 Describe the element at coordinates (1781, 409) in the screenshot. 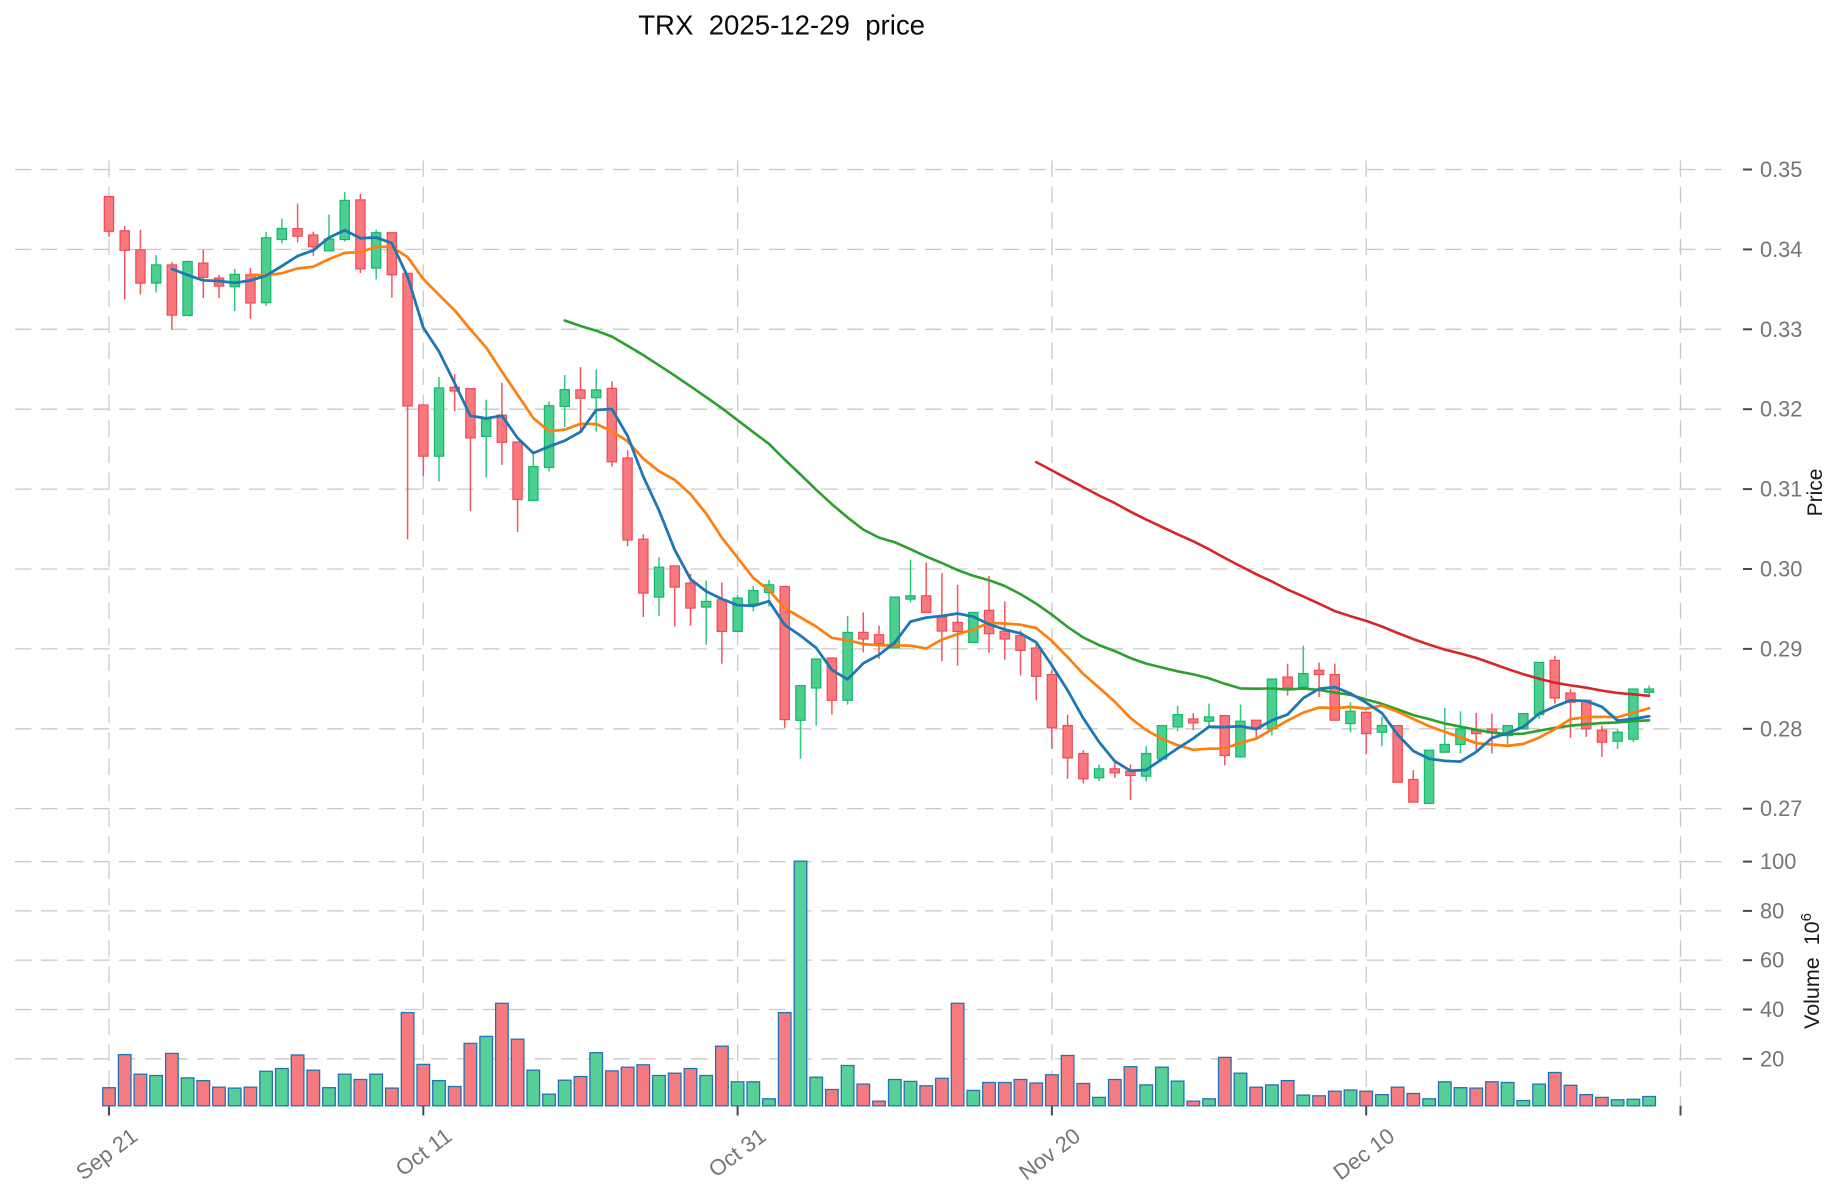

I see `svg-text: 0.32` at that location.